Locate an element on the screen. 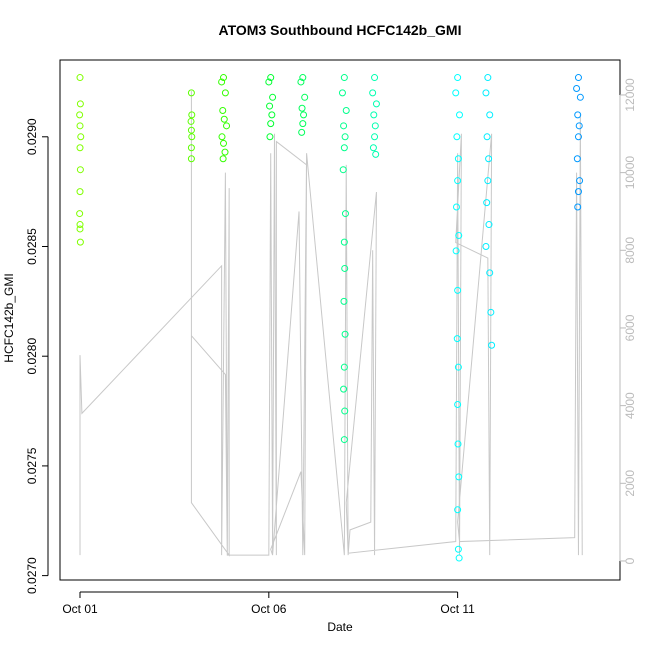 The image size is (650, 650). y2-tick-label: 10000 is located at coordinates (630, 173).